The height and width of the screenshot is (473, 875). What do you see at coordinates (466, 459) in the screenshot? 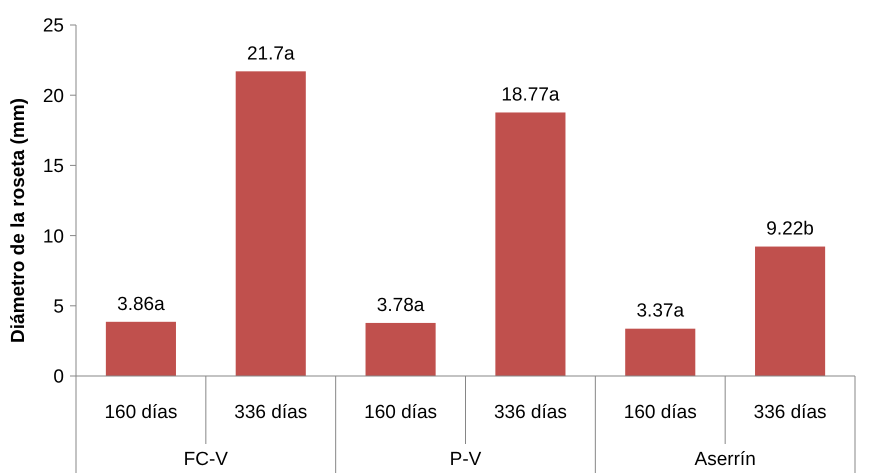
I see `text: P-V` at bounding box center [466, 459].